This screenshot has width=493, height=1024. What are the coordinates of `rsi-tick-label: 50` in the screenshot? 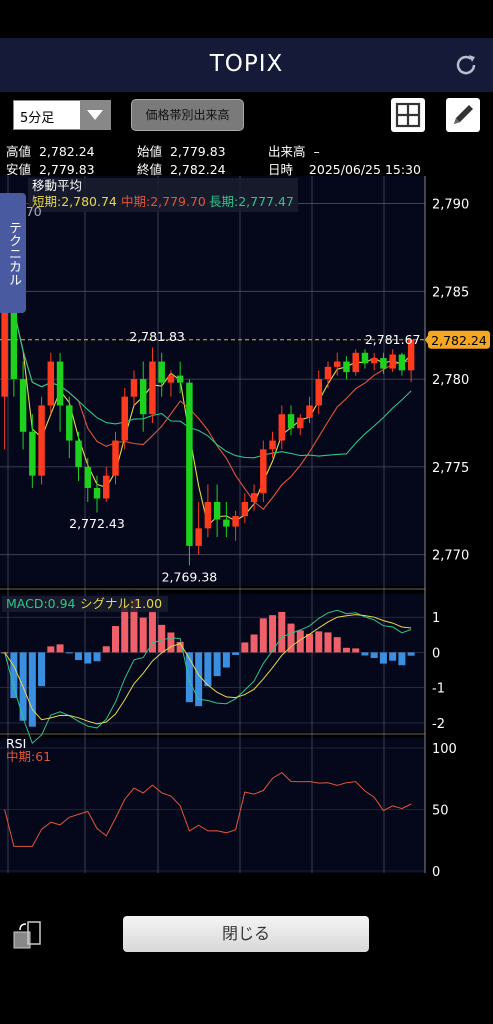 It's located at (440, 811).